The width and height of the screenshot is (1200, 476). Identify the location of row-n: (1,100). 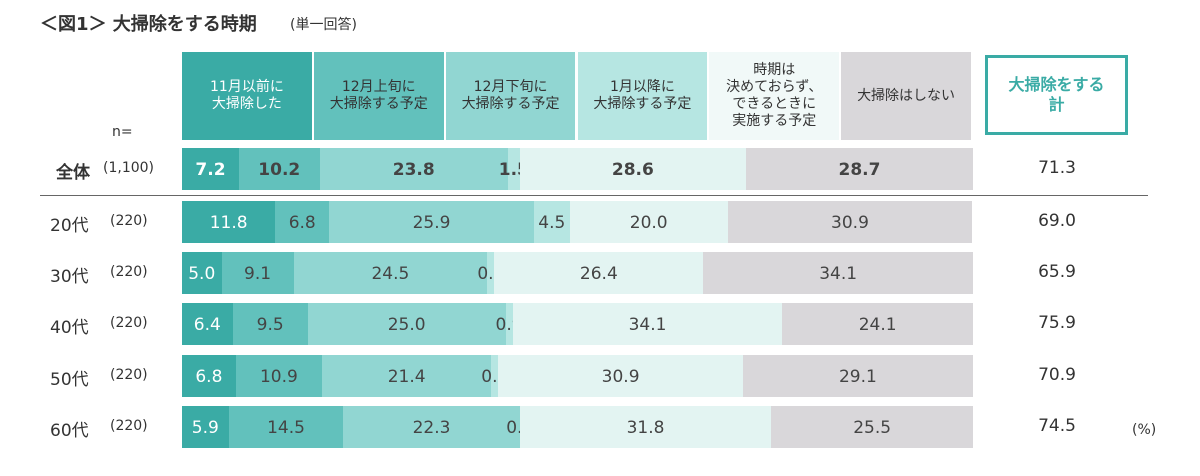
(129, 168).